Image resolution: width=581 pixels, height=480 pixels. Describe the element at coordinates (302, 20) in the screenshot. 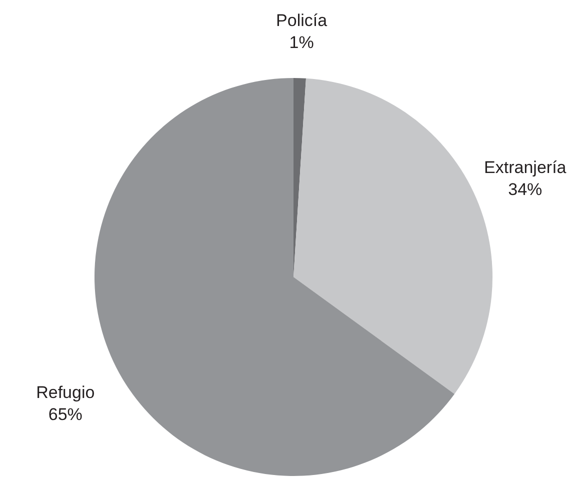

I see `slice-label: Policía` at that location.